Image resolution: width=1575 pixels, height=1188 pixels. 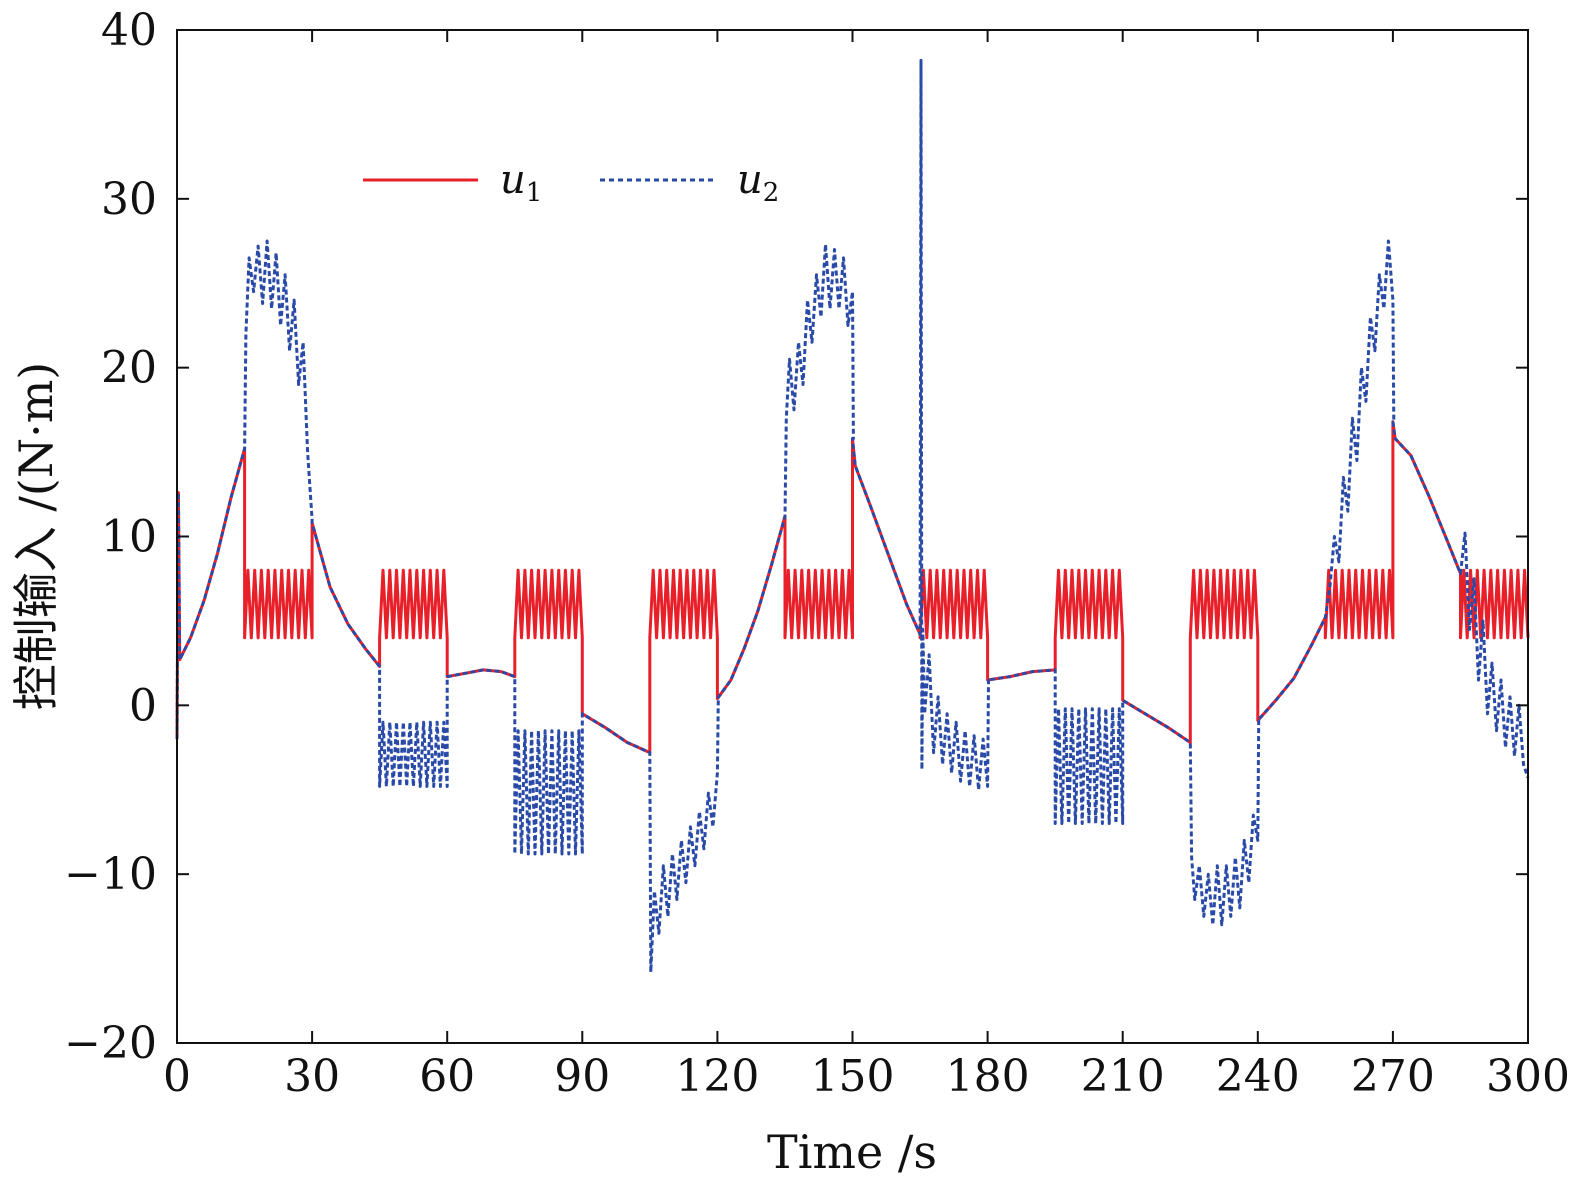 What do you see at coordinates (571, 182) in the screenshot?
I see `legend: u1 u2` at bounding box center [571, 182].